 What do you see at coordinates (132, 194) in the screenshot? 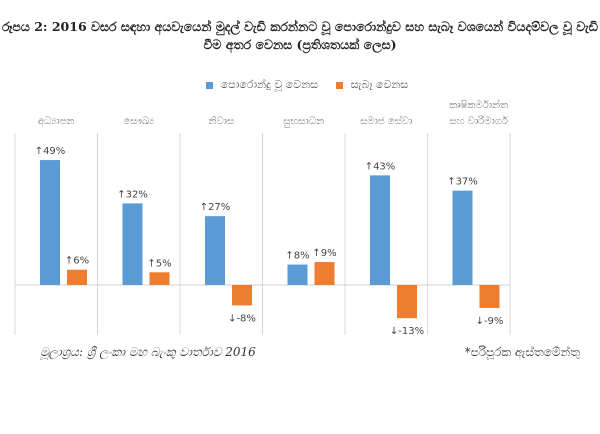
I see `data-label: ↑32%` at bounding box center [132, 194].